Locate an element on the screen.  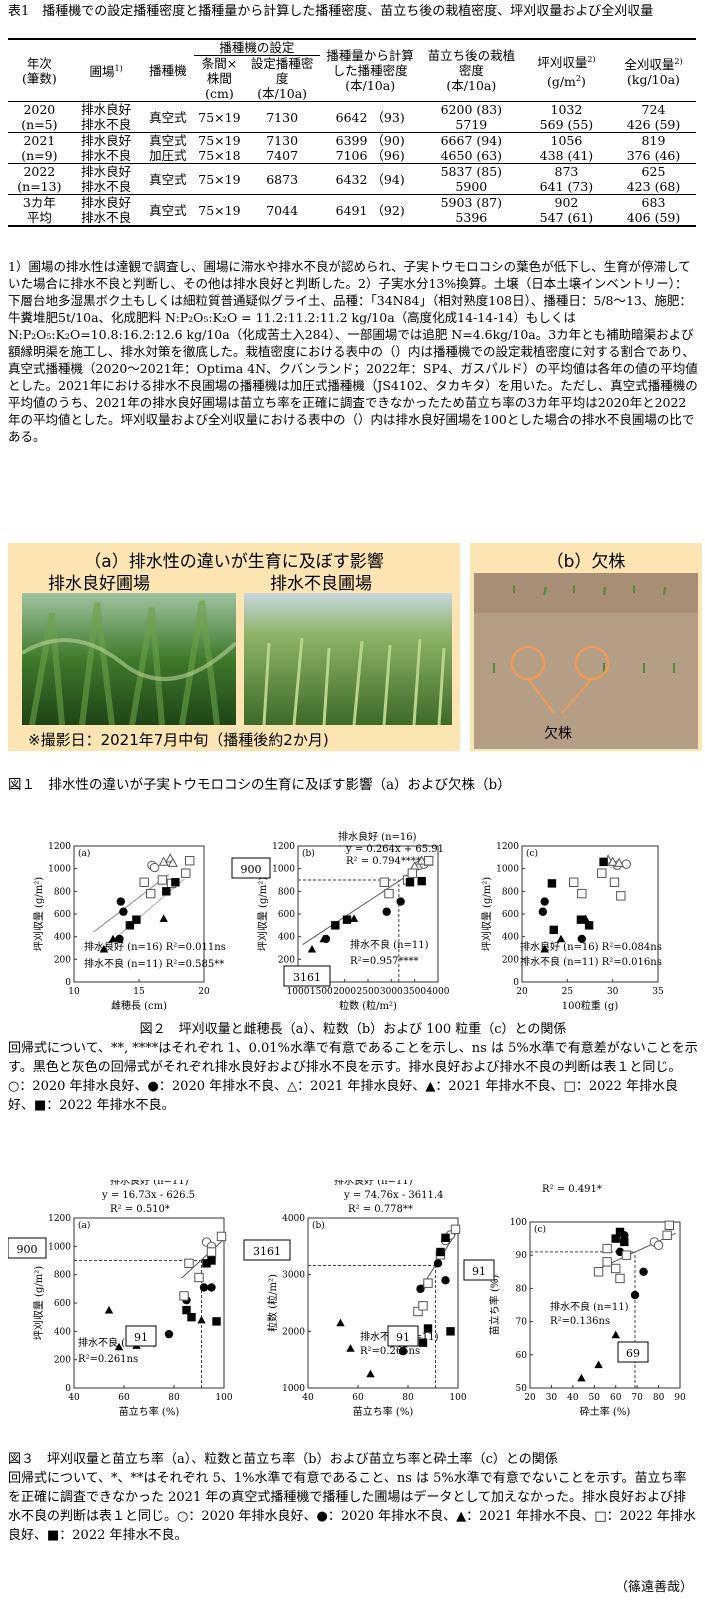
x-axis-label: 100粒重 (g) is located at coordinates (590, 1005).